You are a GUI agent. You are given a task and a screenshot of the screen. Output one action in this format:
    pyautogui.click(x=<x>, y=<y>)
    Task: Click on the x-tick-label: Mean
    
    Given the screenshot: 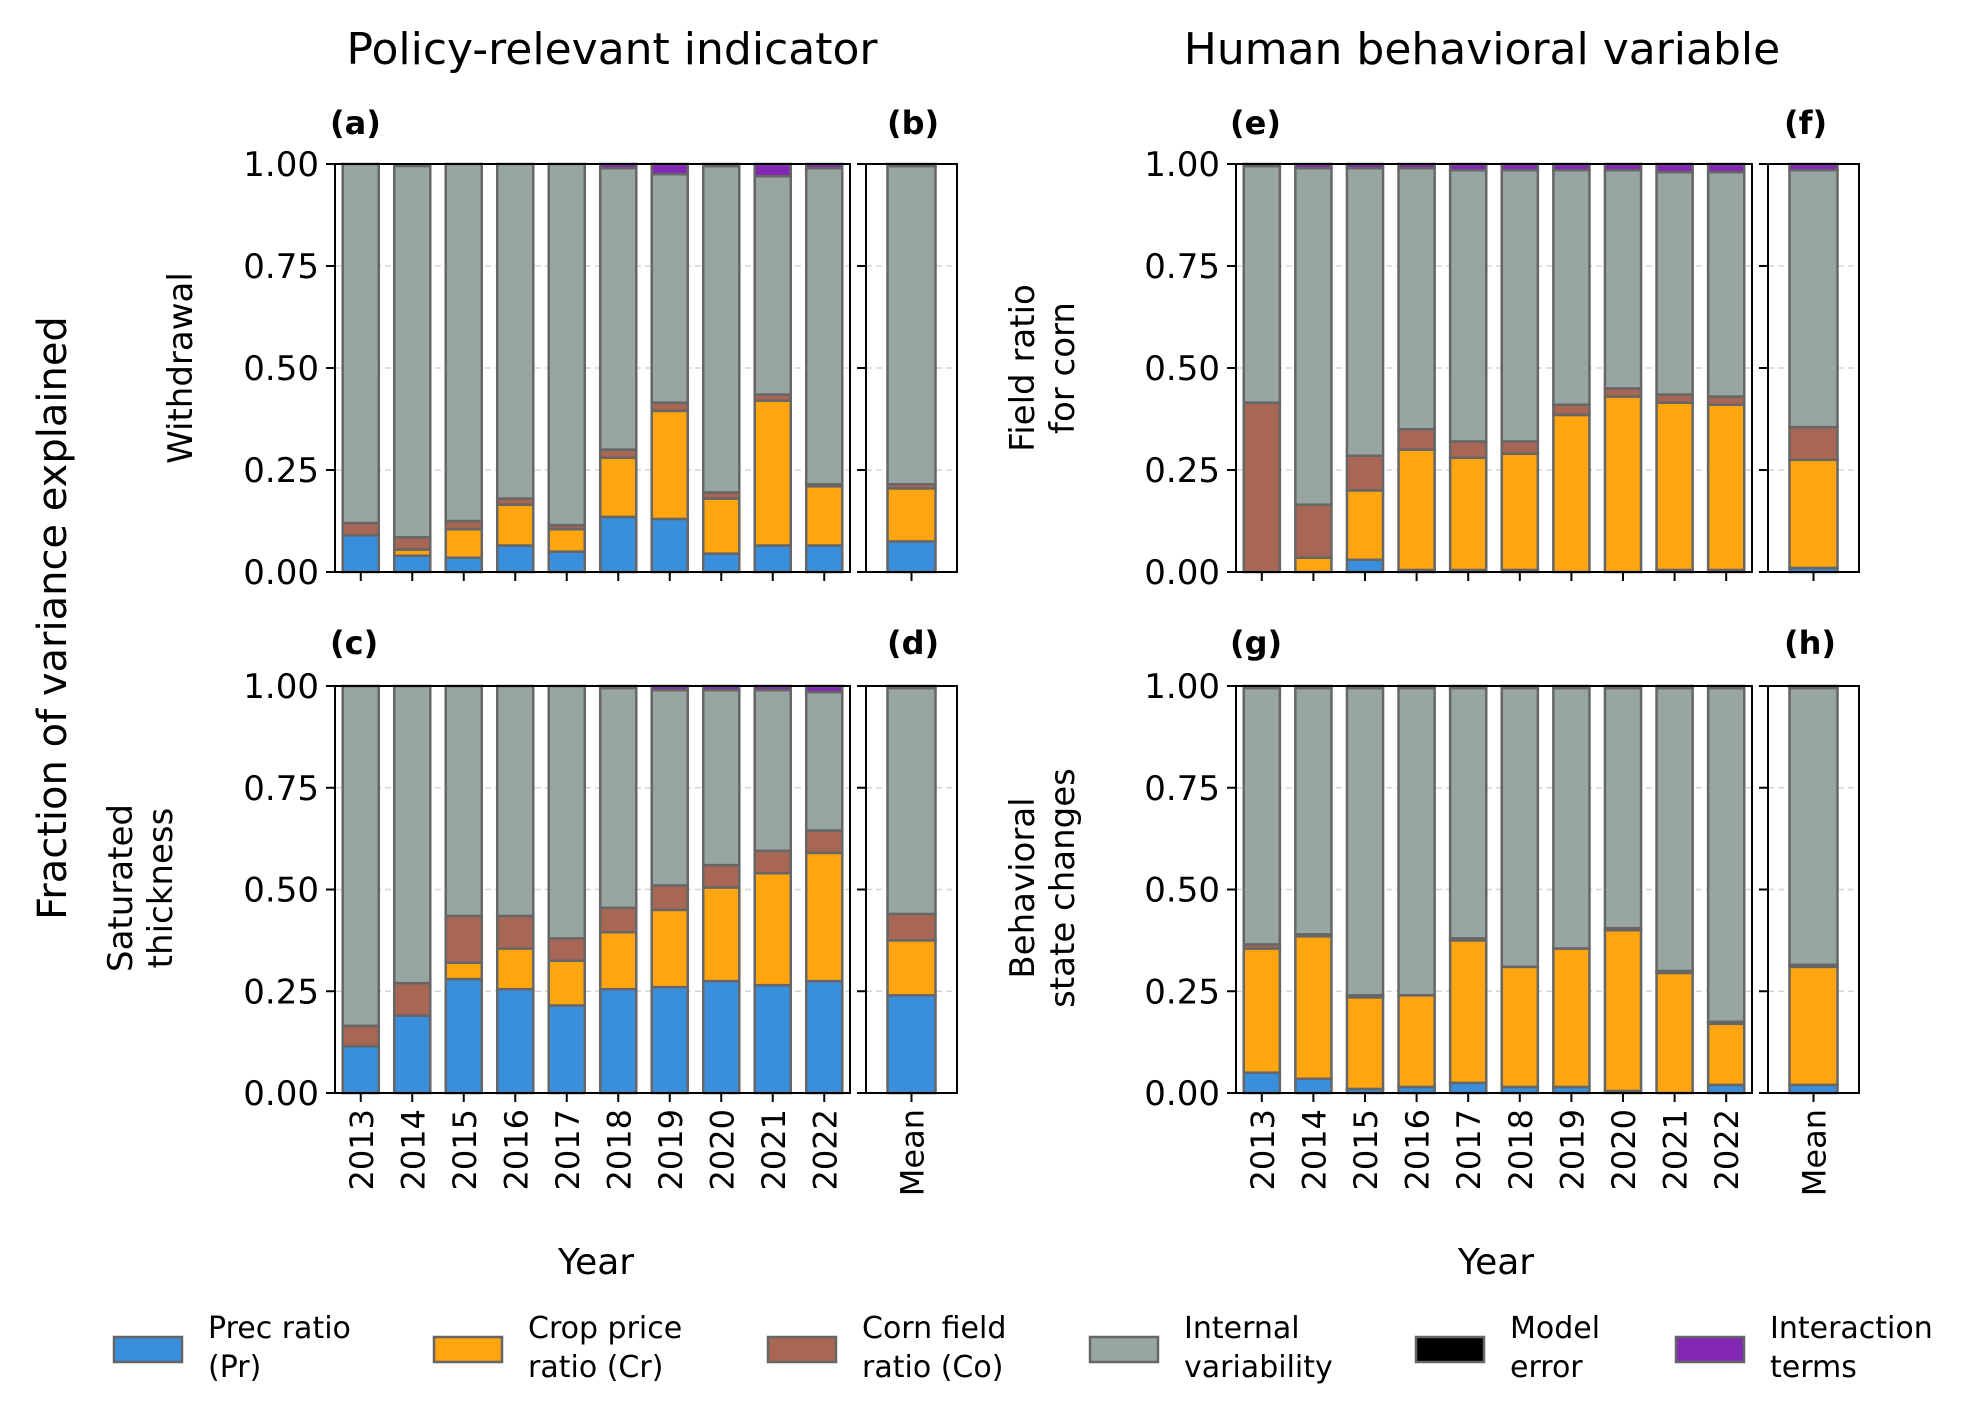 What is the action you would take?
    pyautogui.click(x=1815, y=1152)
    